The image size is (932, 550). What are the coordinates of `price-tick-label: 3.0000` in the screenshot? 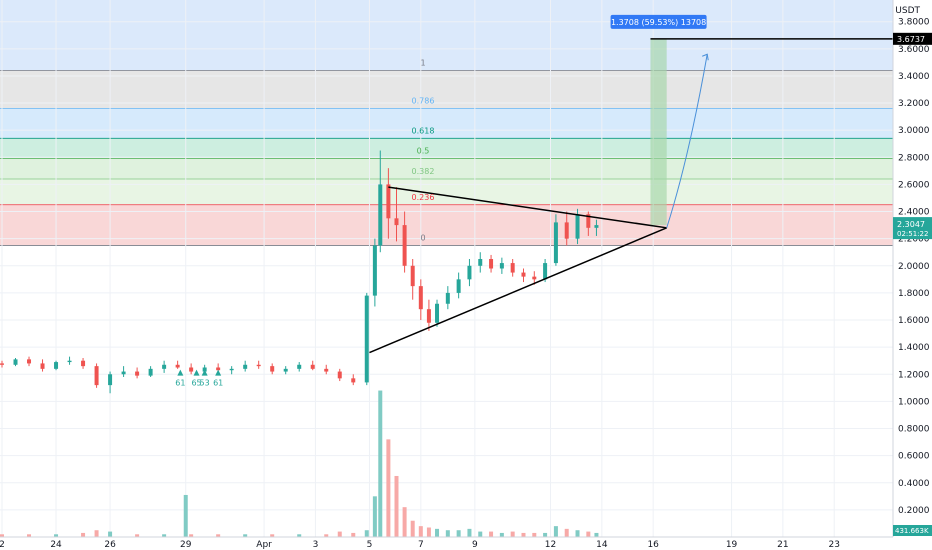 It's located at (914, 131).